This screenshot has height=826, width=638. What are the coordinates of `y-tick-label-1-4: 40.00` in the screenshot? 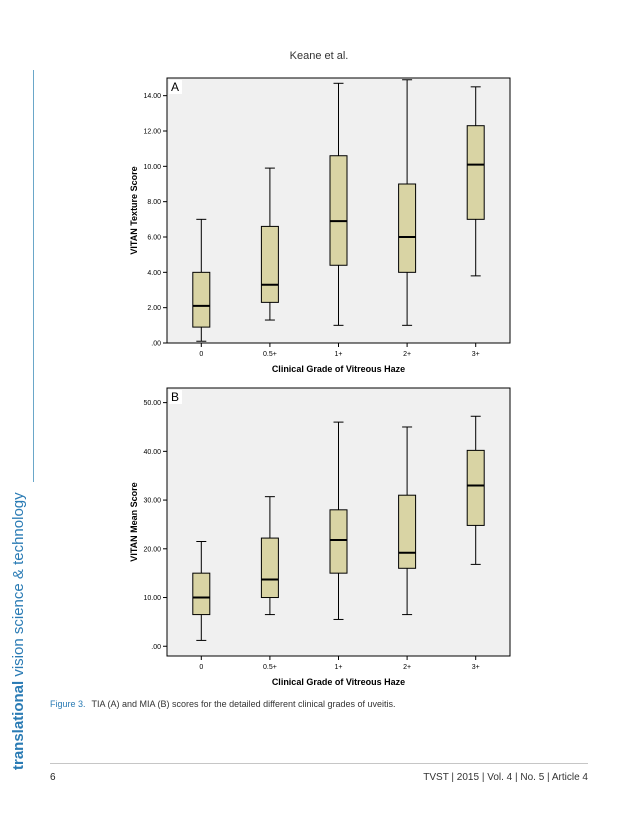 It's located at (152, 452).